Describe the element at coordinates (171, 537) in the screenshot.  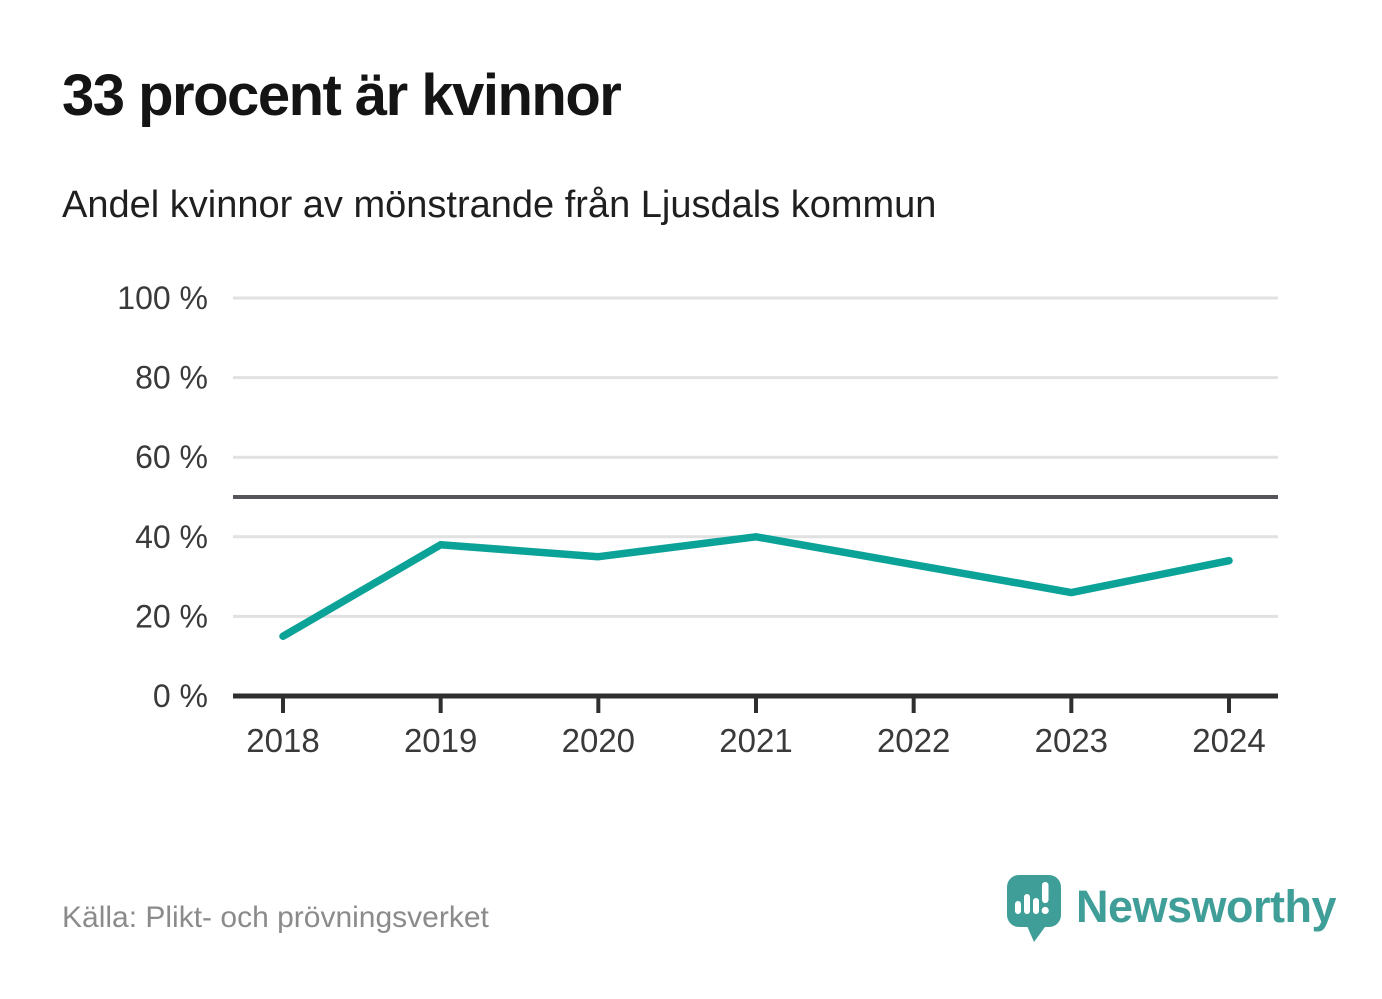
I see `y-tick-label-40: 40 %` at that location.